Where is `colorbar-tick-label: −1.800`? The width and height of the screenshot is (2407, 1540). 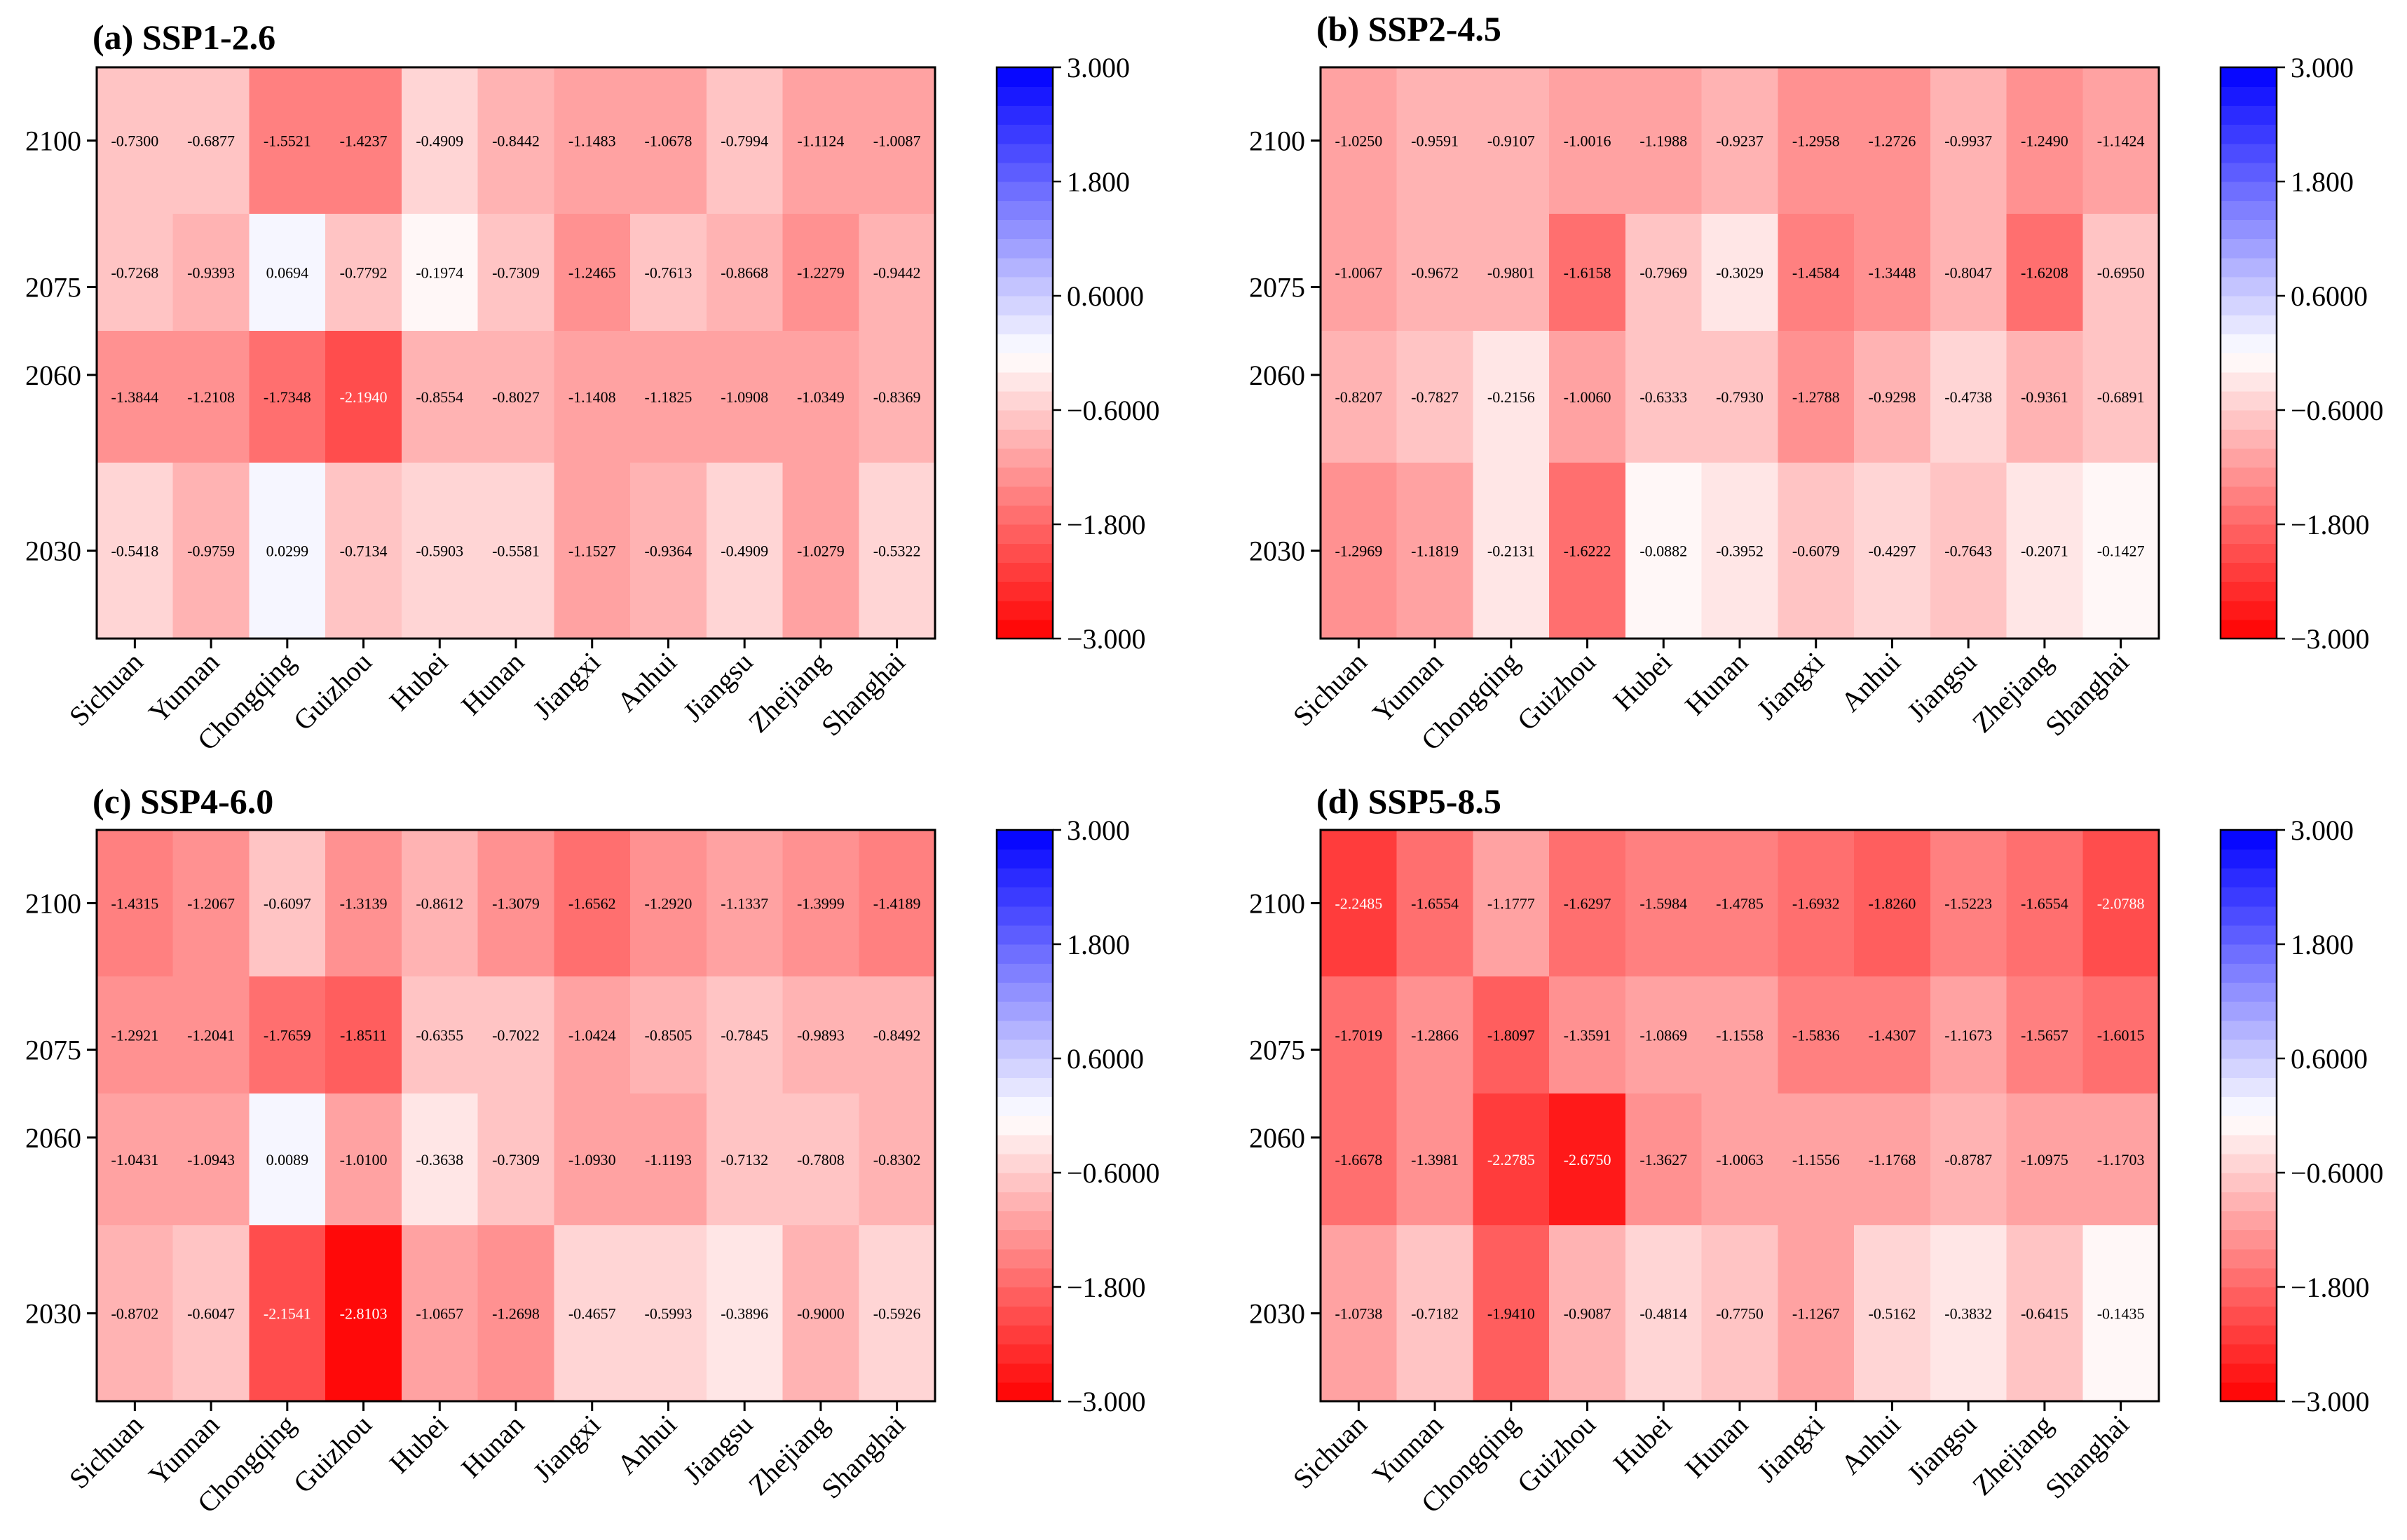
colorbar-tick-label: −1.800 is located at coordinates (2330, 524).